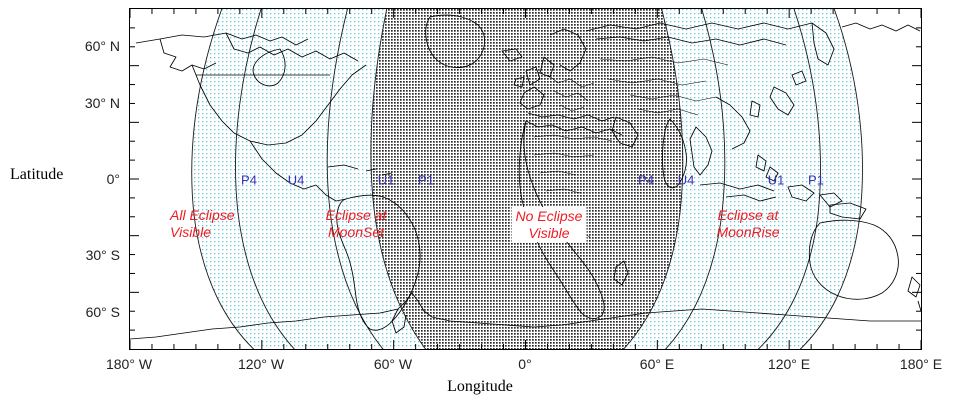  I want to click on y-axis-title: Latitude, so click(37, 174).